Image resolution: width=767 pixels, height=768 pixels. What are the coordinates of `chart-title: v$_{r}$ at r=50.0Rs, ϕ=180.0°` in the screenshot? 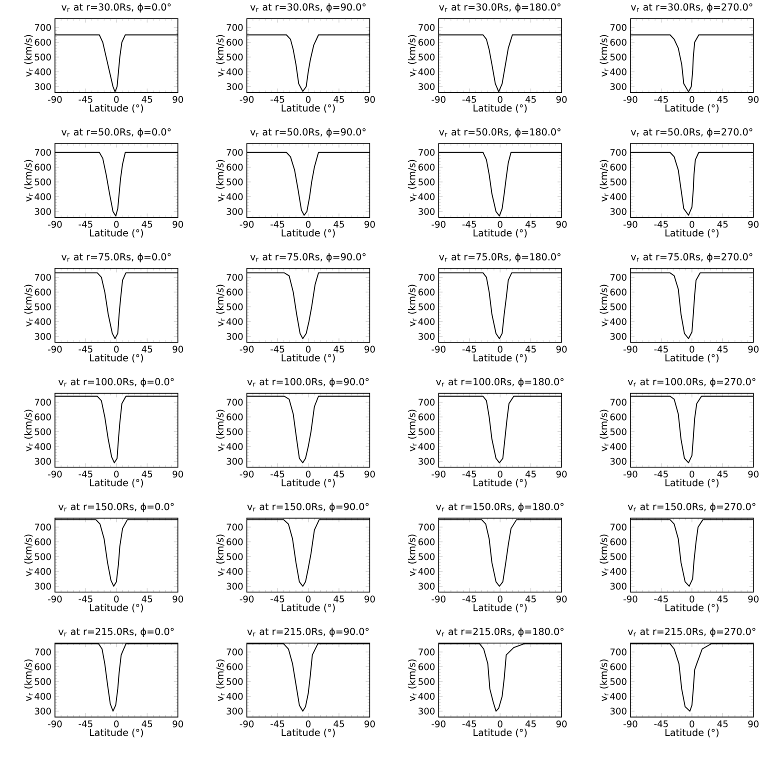 It's located at (499, 133).